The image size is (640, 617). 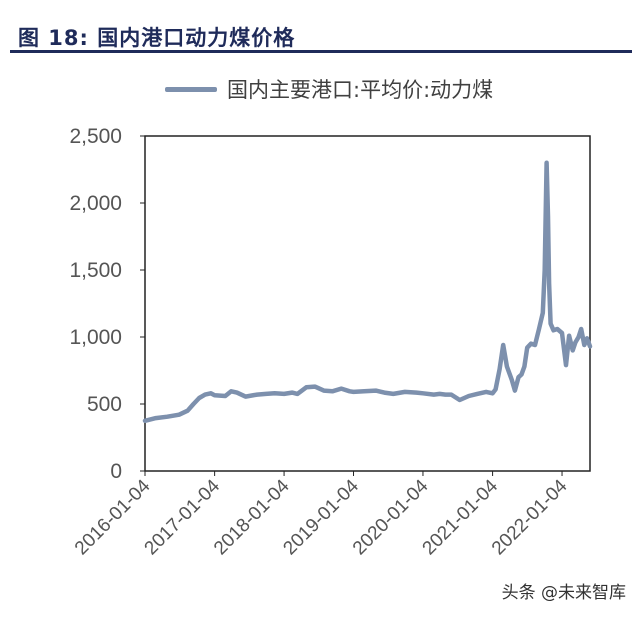 I want to click on title-underline, so click(x=321, y=51).